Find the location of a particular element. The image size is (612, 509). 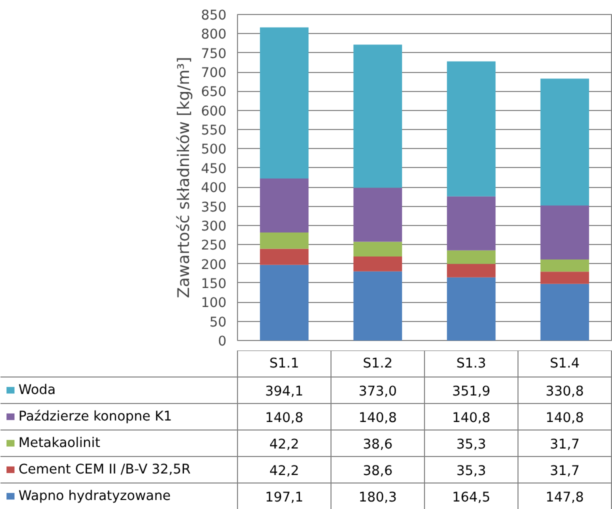

y-tick-label: 50 is located at coordinates (218, 322).